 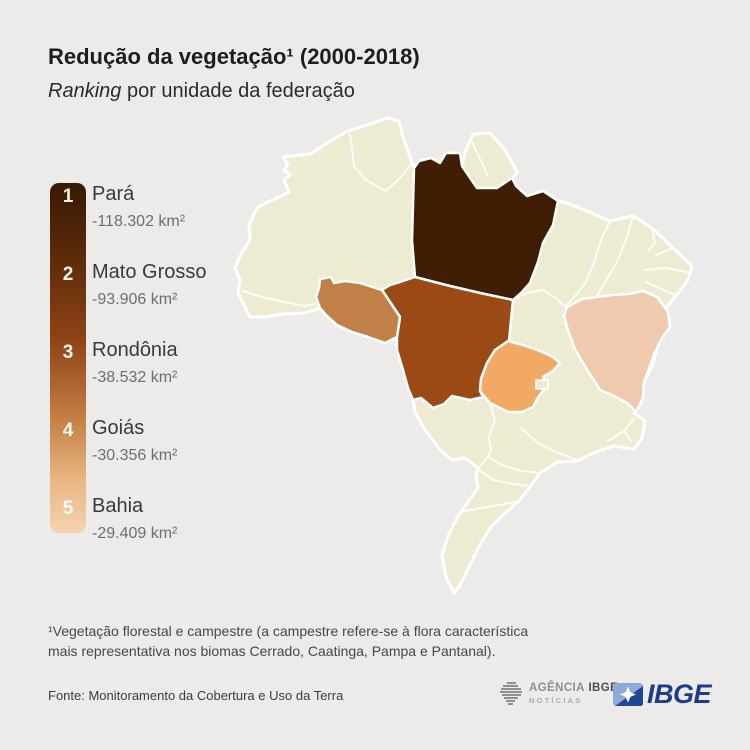 What do you see at coordinates (192, 285) in the screenshot?
I see `ranking-item-mato-grosso: Mato Grosso -93.906 km²` at bounding box center [192, 285].